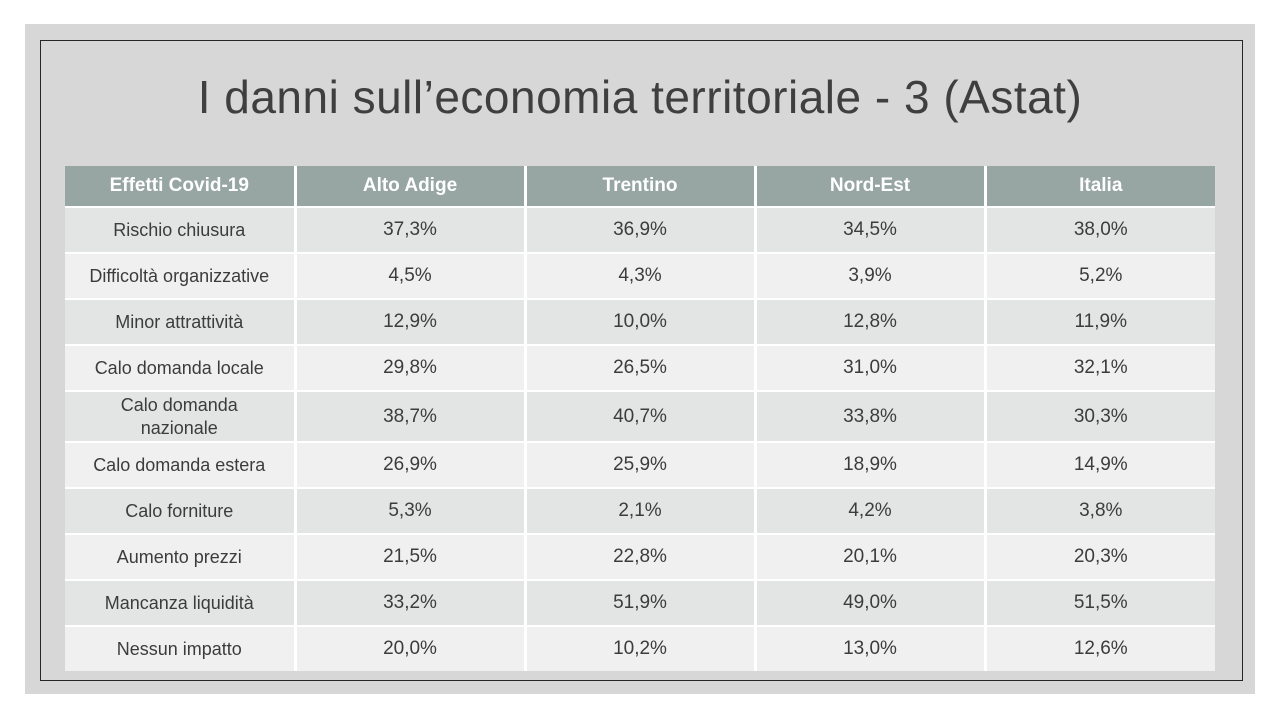 The height and width of the screenshot is (720, 1280). What do you see at coordinates (181, 511) in the screenshot?
I see `row-label: Calo forniture` at bounding box center [181, 511].